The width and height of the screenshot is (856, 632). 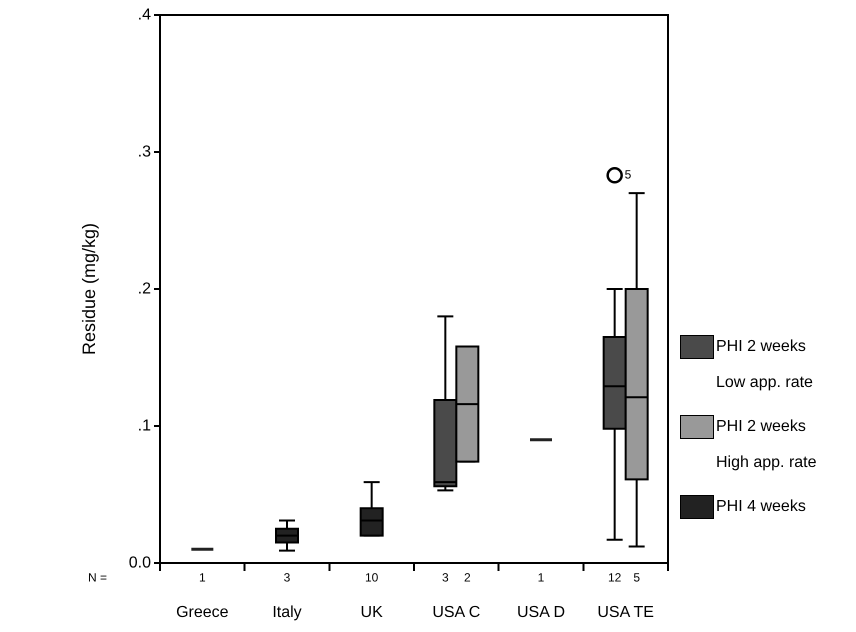 What do you see at coordinates (140, 563) in the screenshot?
I see `y-tick-label: 0.0` at bounding box center [140, 563].